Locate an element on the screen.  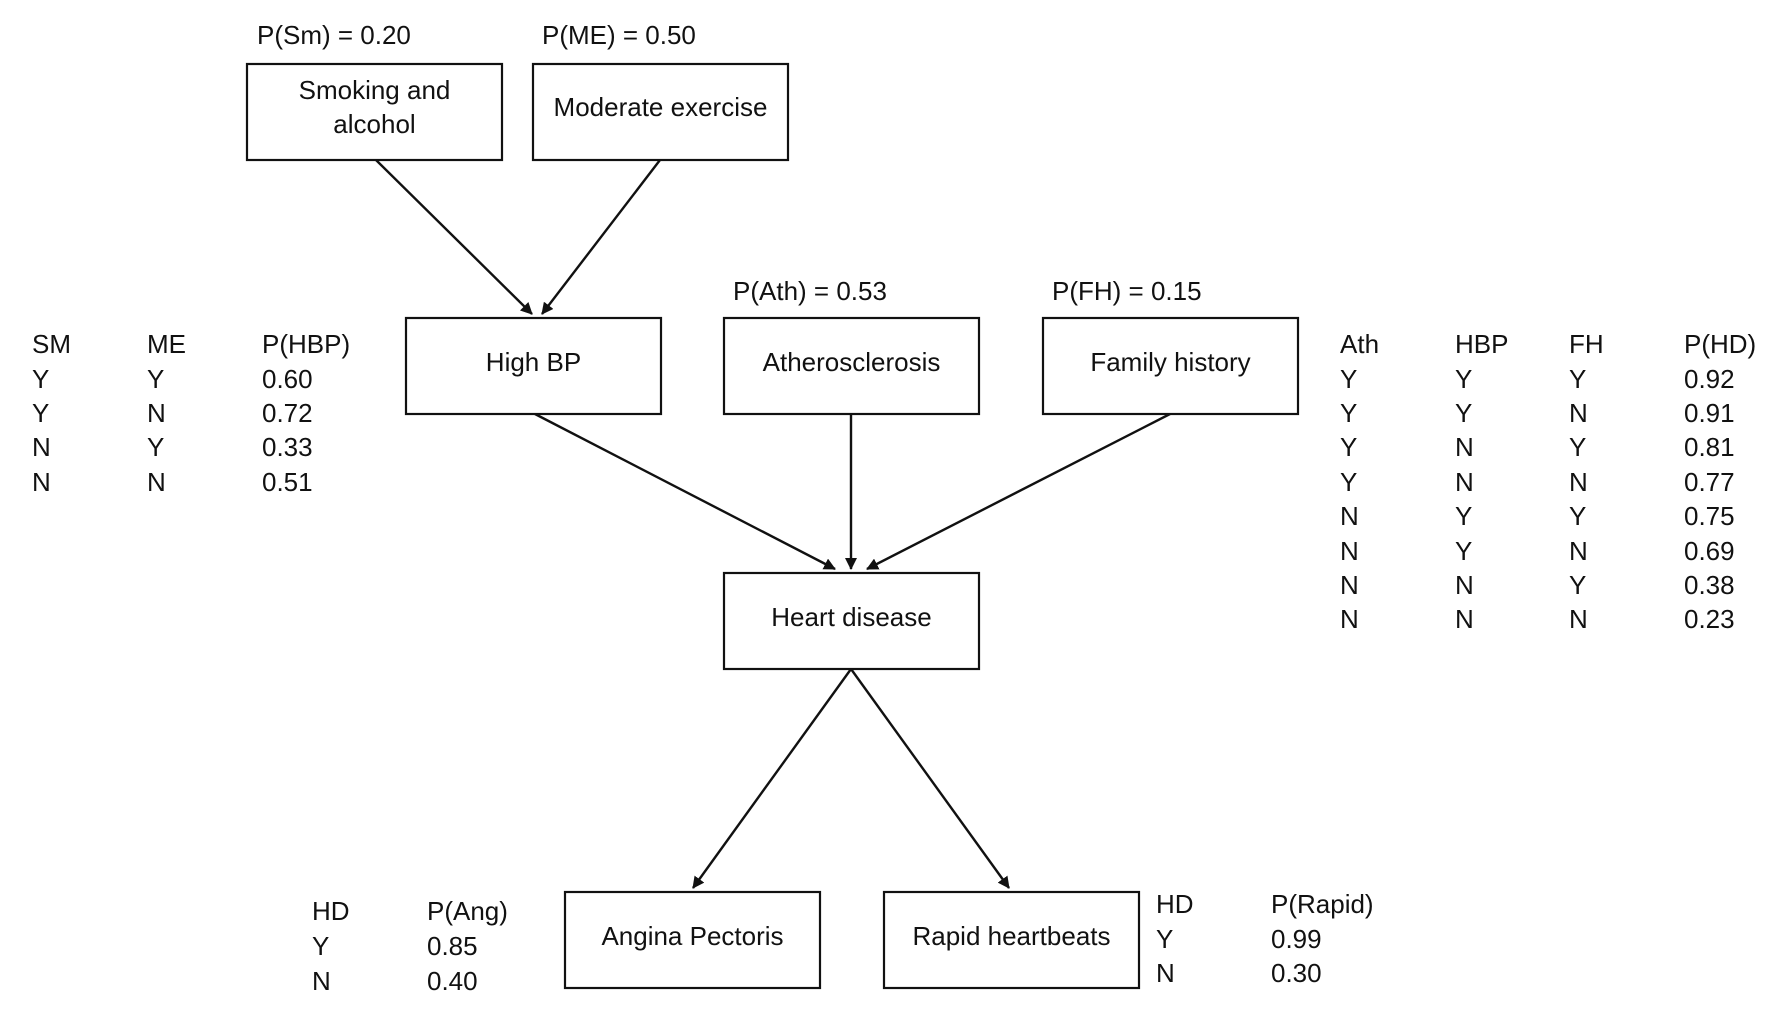
cpt-header: P(HBP) is located at coordinates (306, 344).